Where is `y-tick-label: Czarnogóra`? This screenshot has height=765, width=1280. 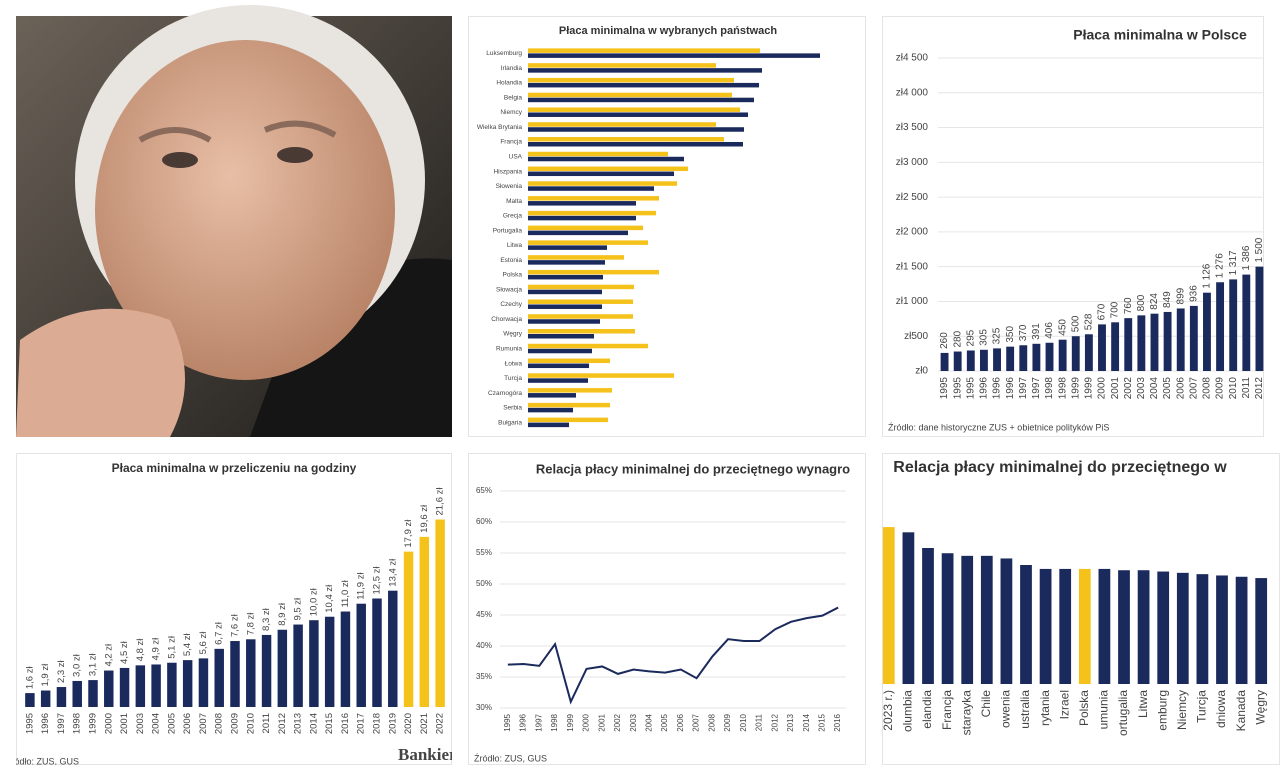 y-tick-label: Czarnogóra is located at coordinates (505, 393).